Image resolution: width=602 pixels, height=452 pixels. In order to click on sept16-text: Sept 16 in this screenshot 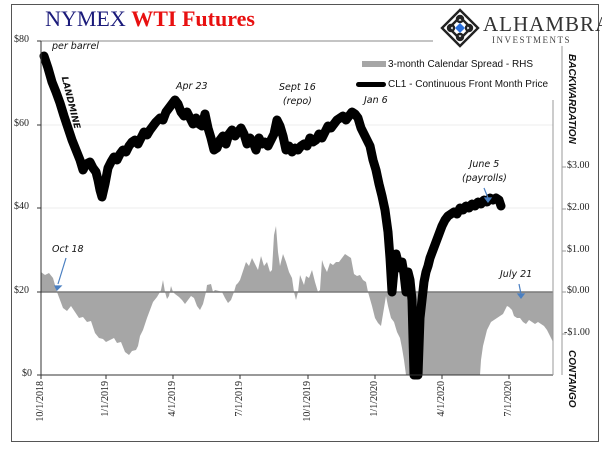, I will do `click(297, 87)`.